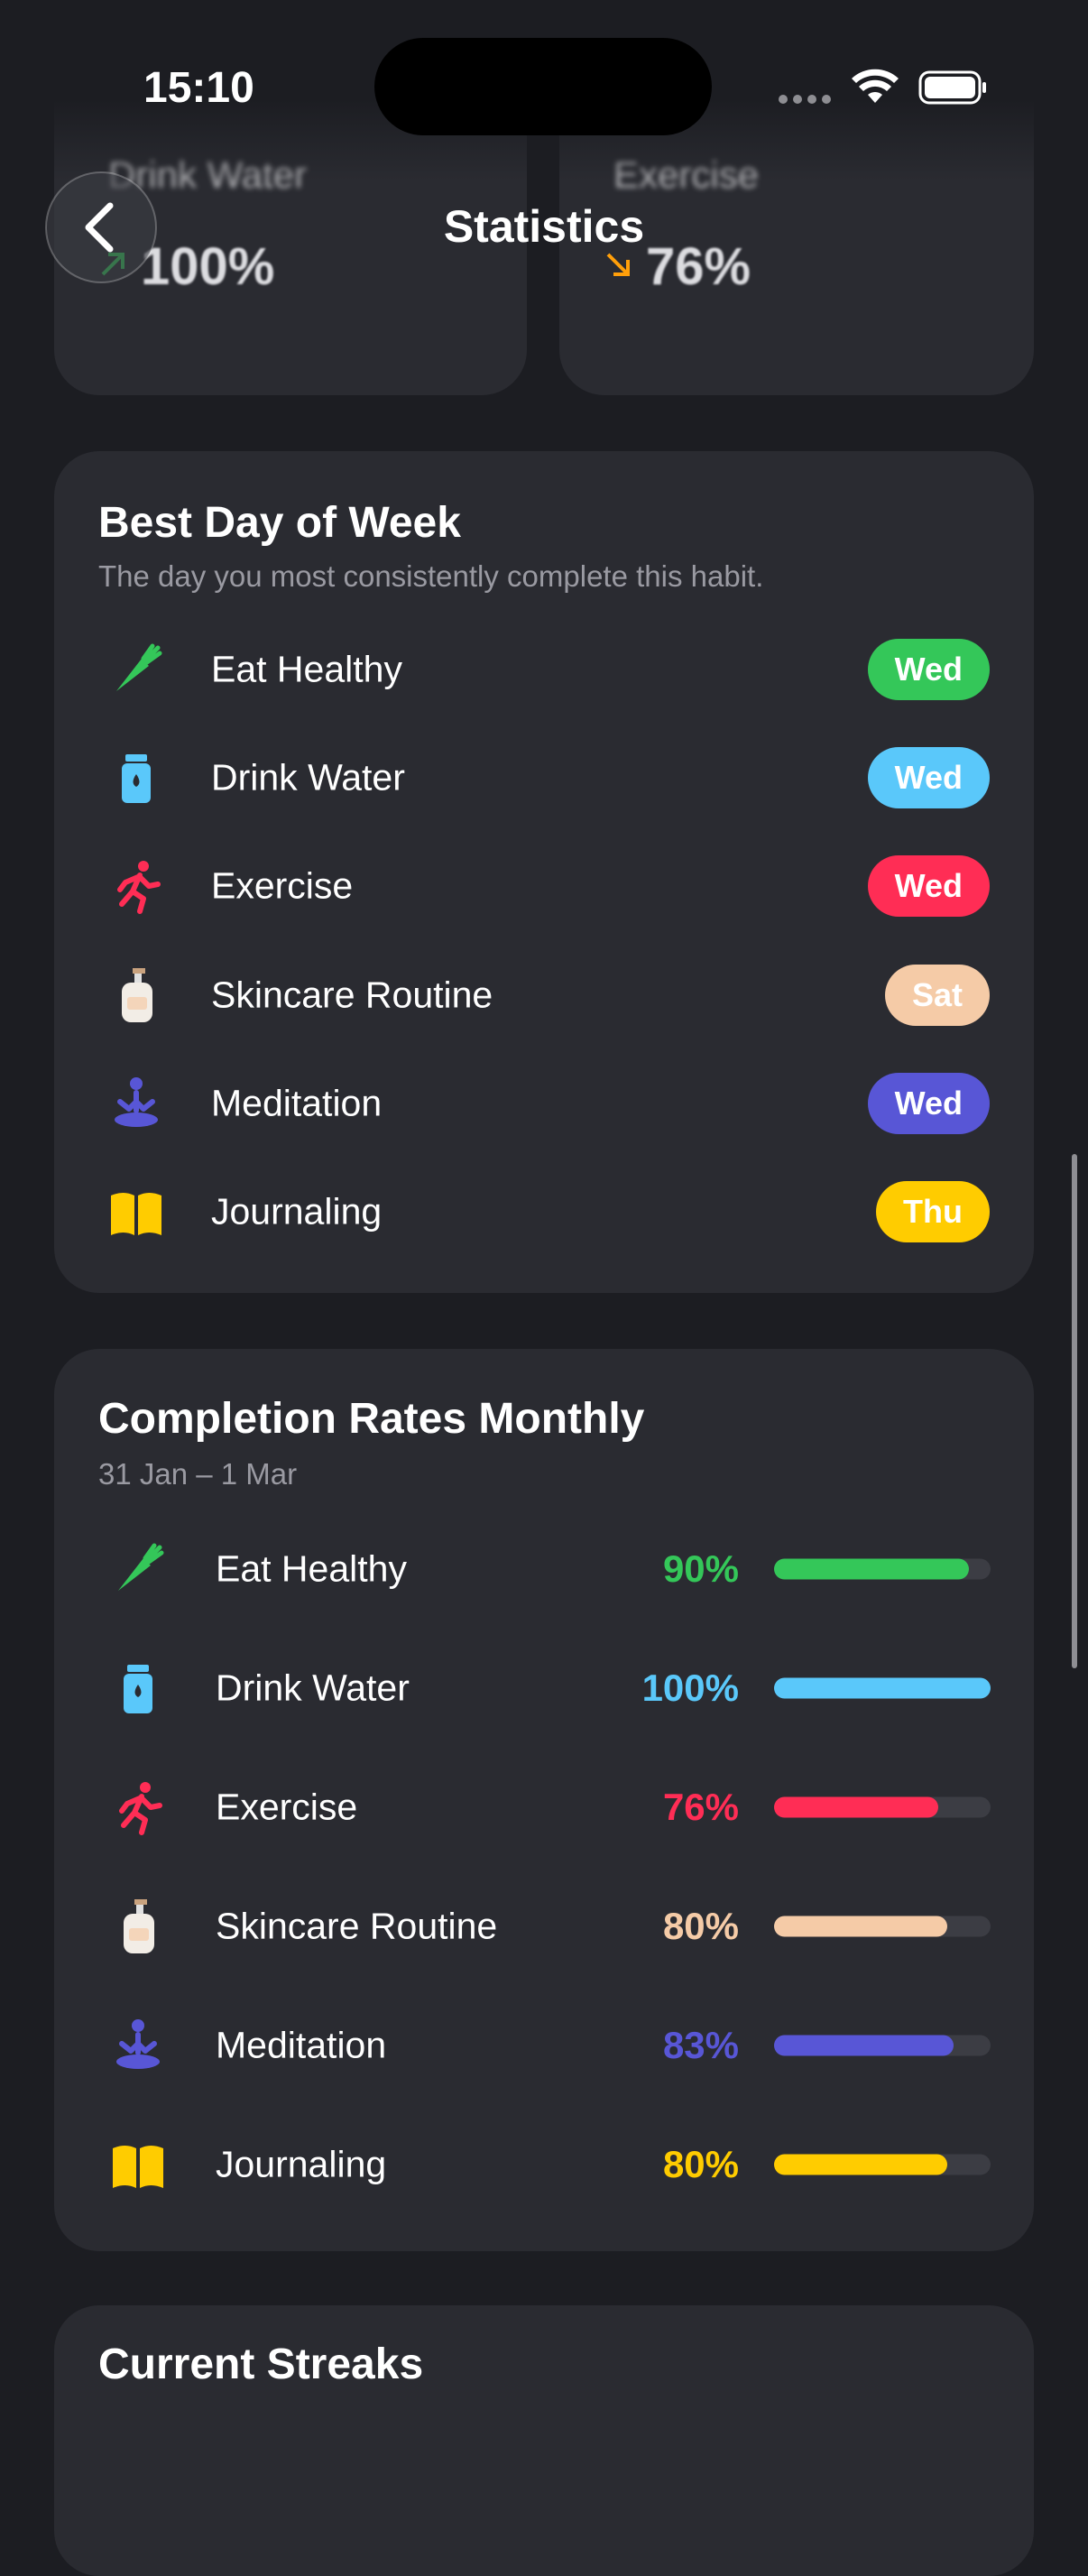 The image size is (1088, 2576). I want to click on rate-label: 76%, so click(700, 1807).